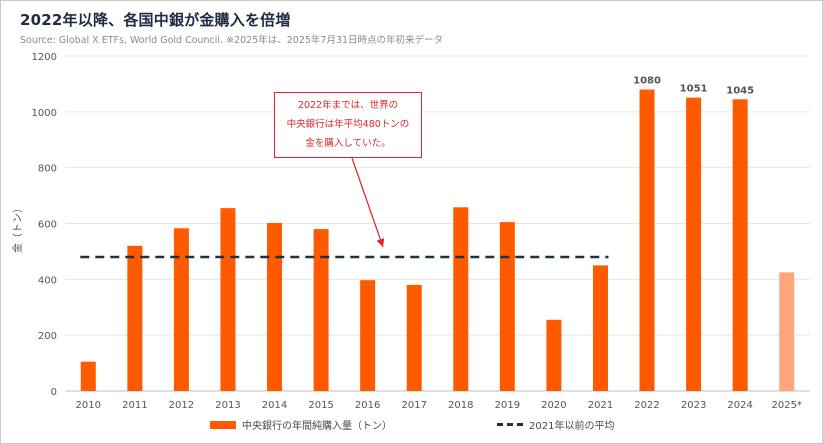 Image resolution: width=823 pixels, height=444 pixels. Describe the element at coordinates (414, 337) in the screenshot. I see `bar-2017` at that location.